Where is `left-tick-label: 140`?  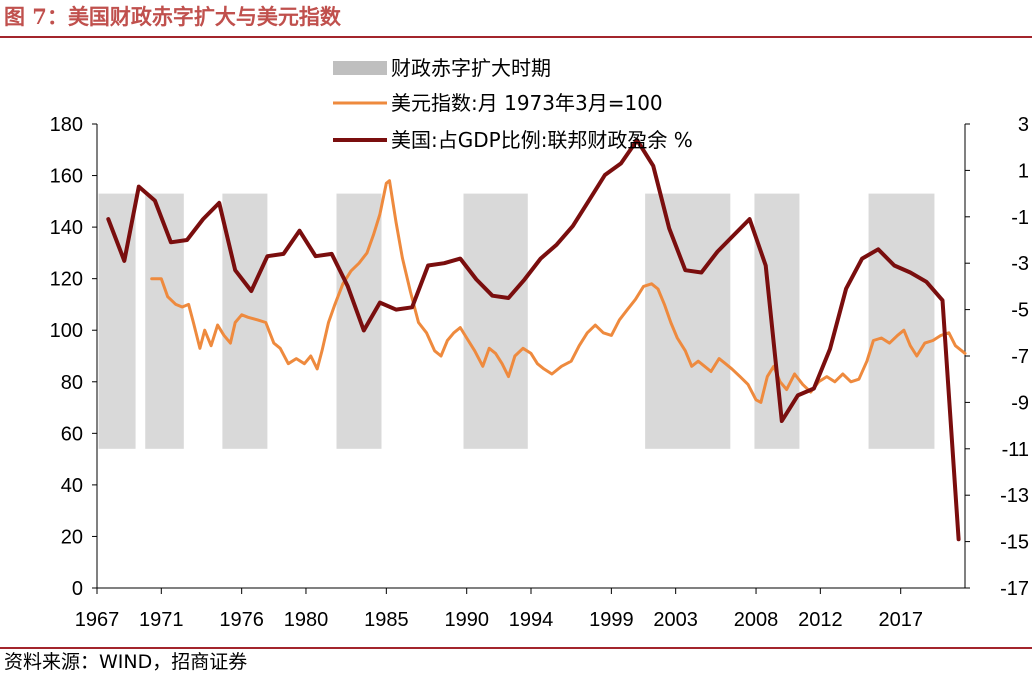
left-tick-label: 140 is located at coordinates (66, 228).